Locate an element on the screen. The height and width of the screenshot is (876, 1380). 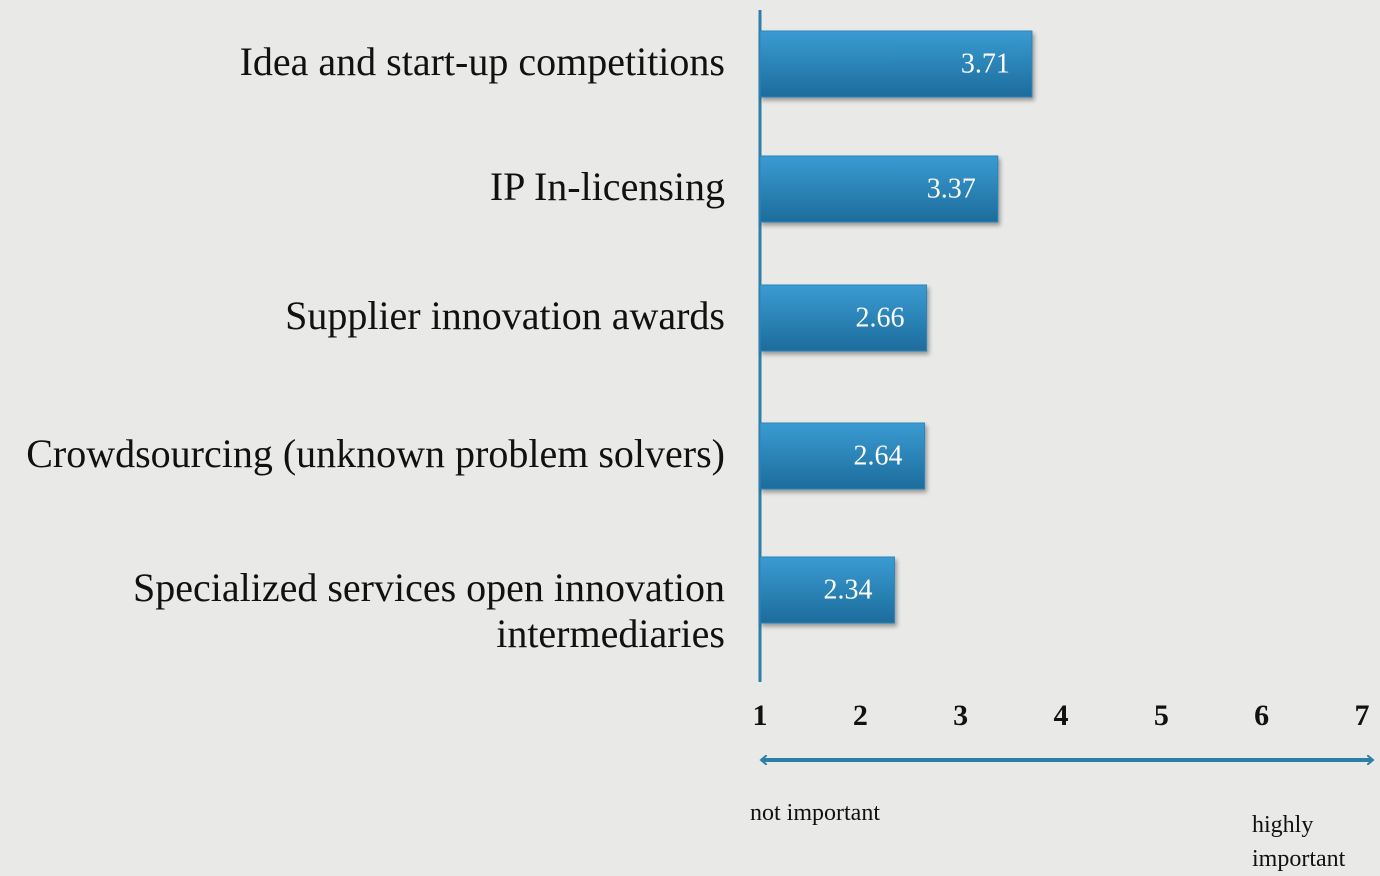
value-label: 2.34 is located at coordinates (847, 589).